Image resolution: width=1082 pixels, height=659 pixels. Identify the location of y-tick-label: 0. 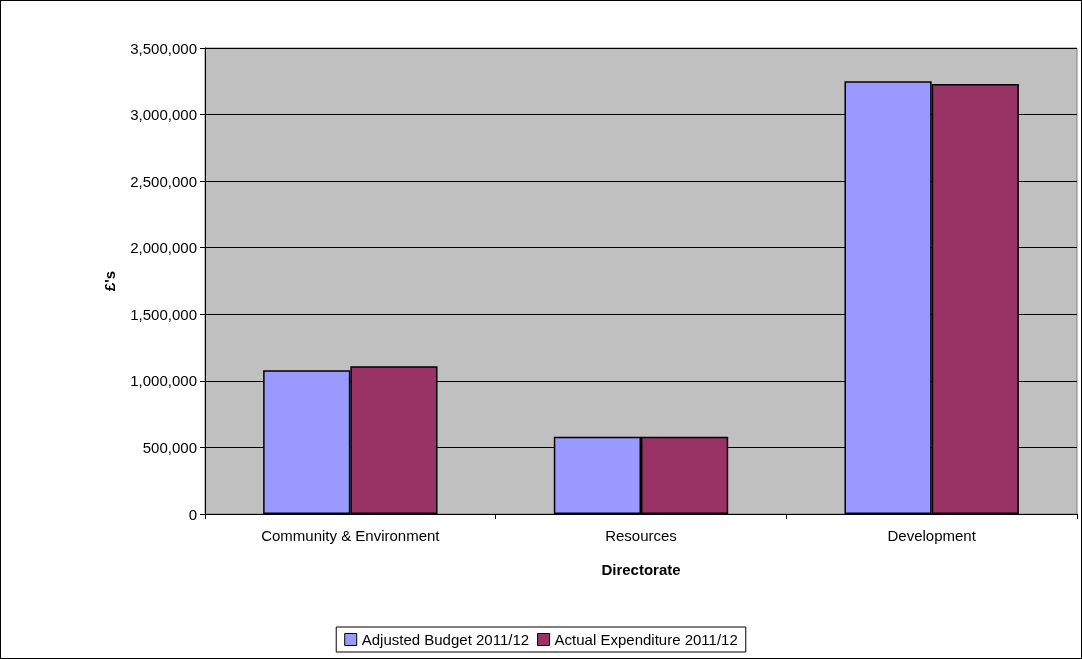
(192, 514).